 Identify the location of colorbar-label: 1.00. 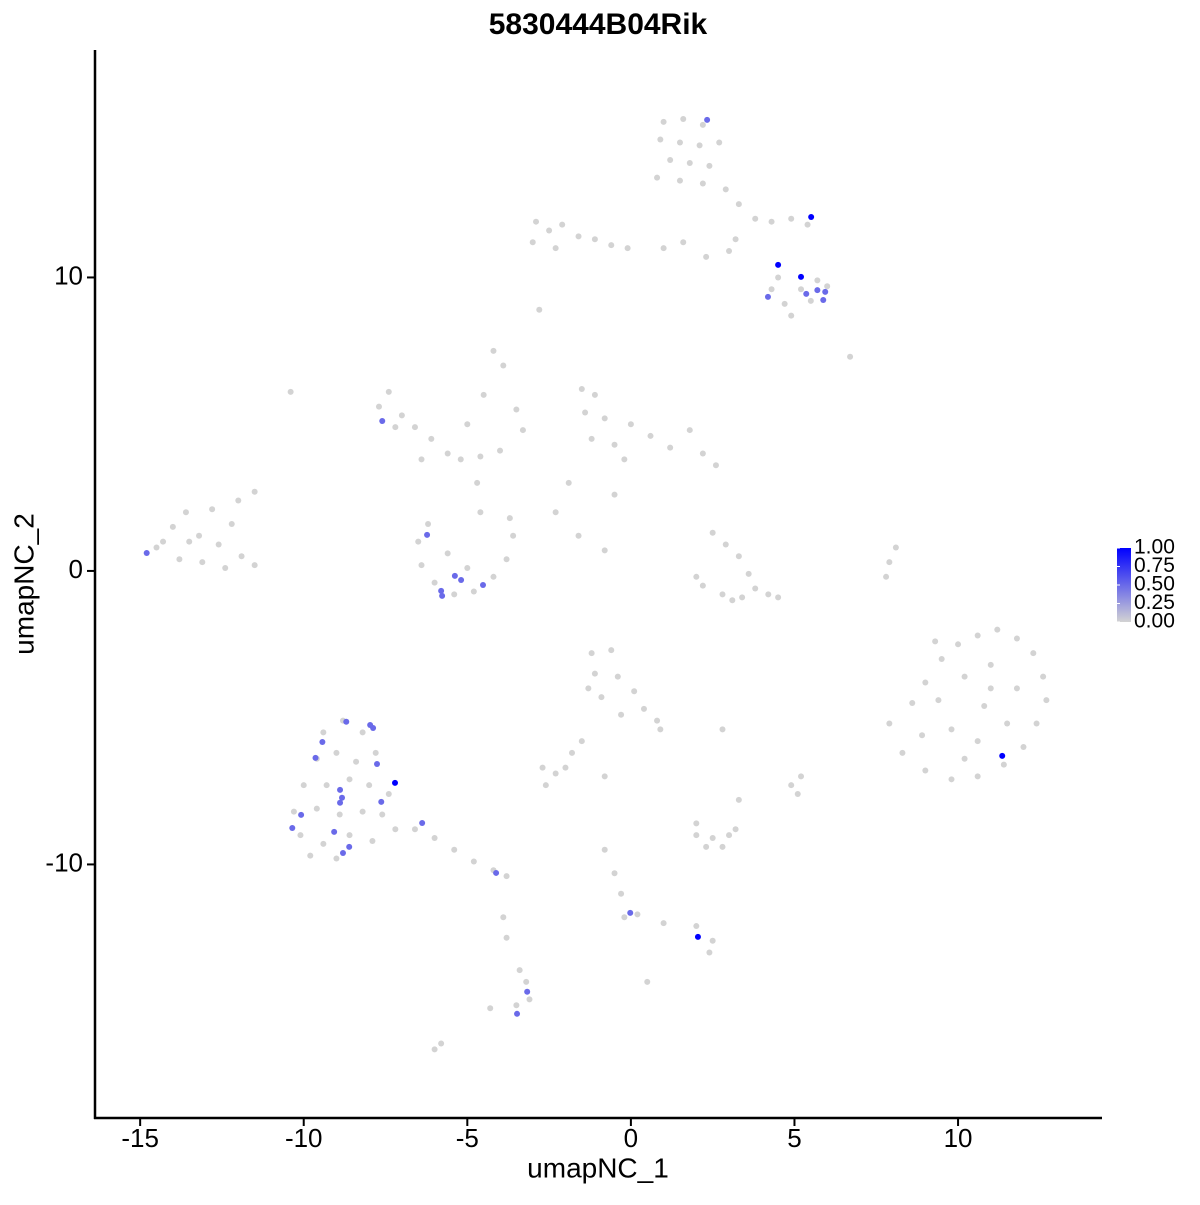
(1154, 547).